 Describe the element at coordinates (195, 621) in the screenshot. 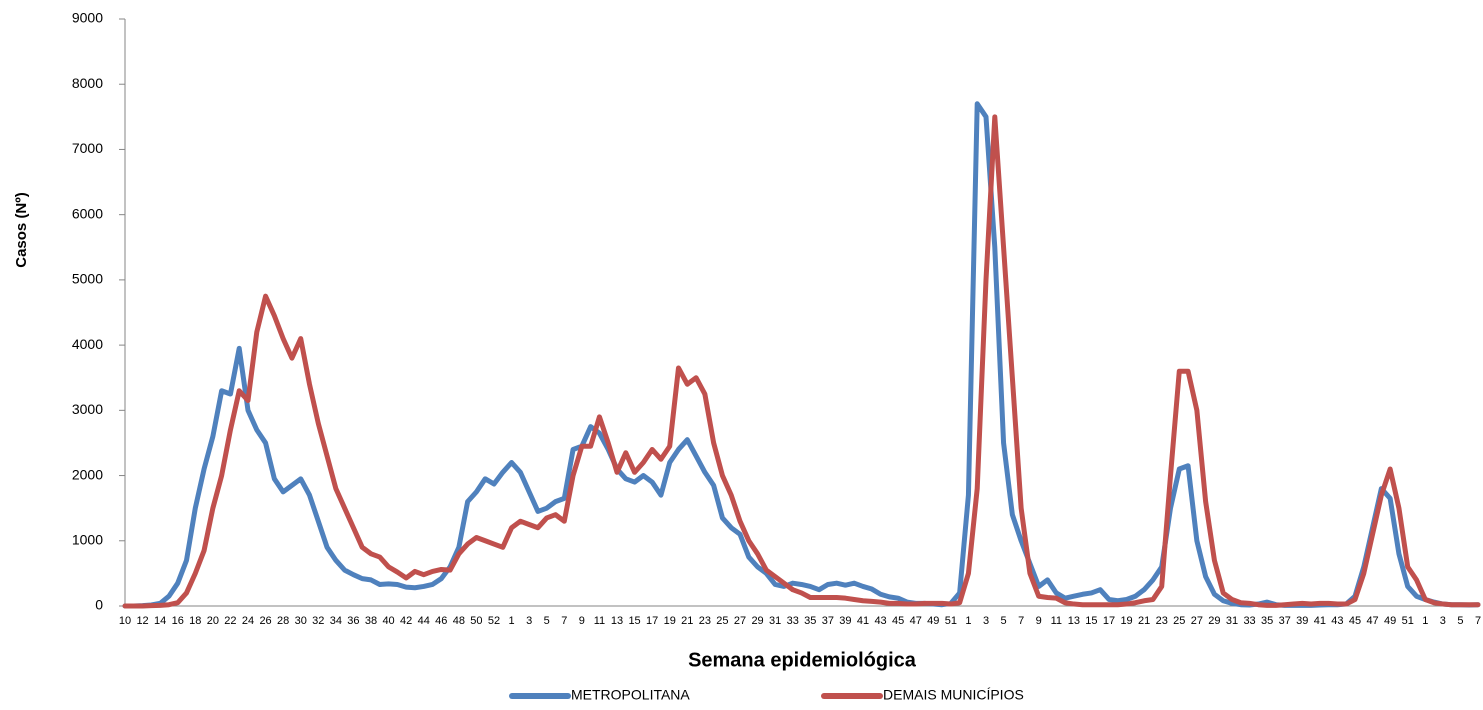

I see `x-tick-label: 18` at that location.